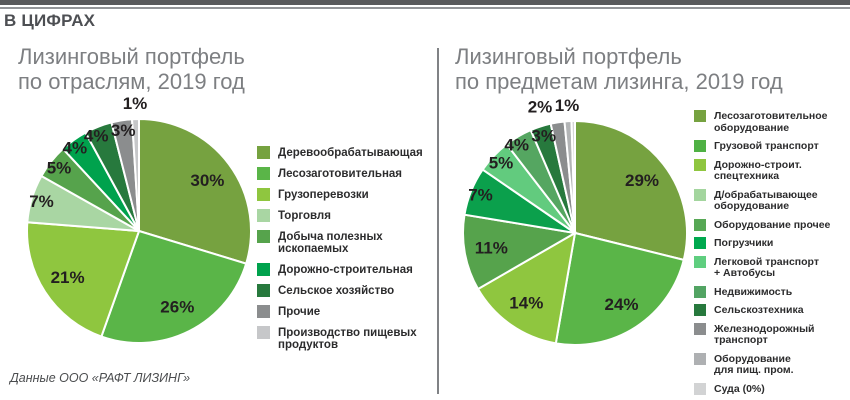 This screenshot has width=850, height=400. Describe the element at coordinates (330, 243) in the screenshot. I see `legend-label: Добыча полезных ископаемых` at that location.